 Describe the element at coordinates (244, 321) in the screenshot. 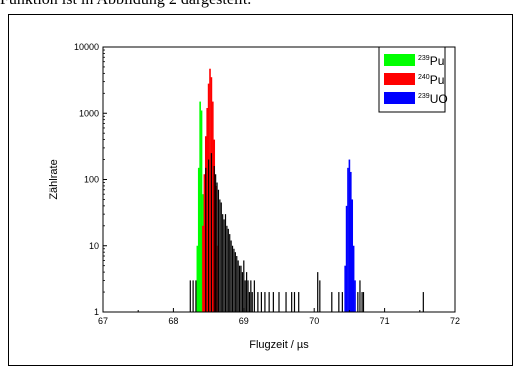

I see `x-tick-label: 69` at that location.